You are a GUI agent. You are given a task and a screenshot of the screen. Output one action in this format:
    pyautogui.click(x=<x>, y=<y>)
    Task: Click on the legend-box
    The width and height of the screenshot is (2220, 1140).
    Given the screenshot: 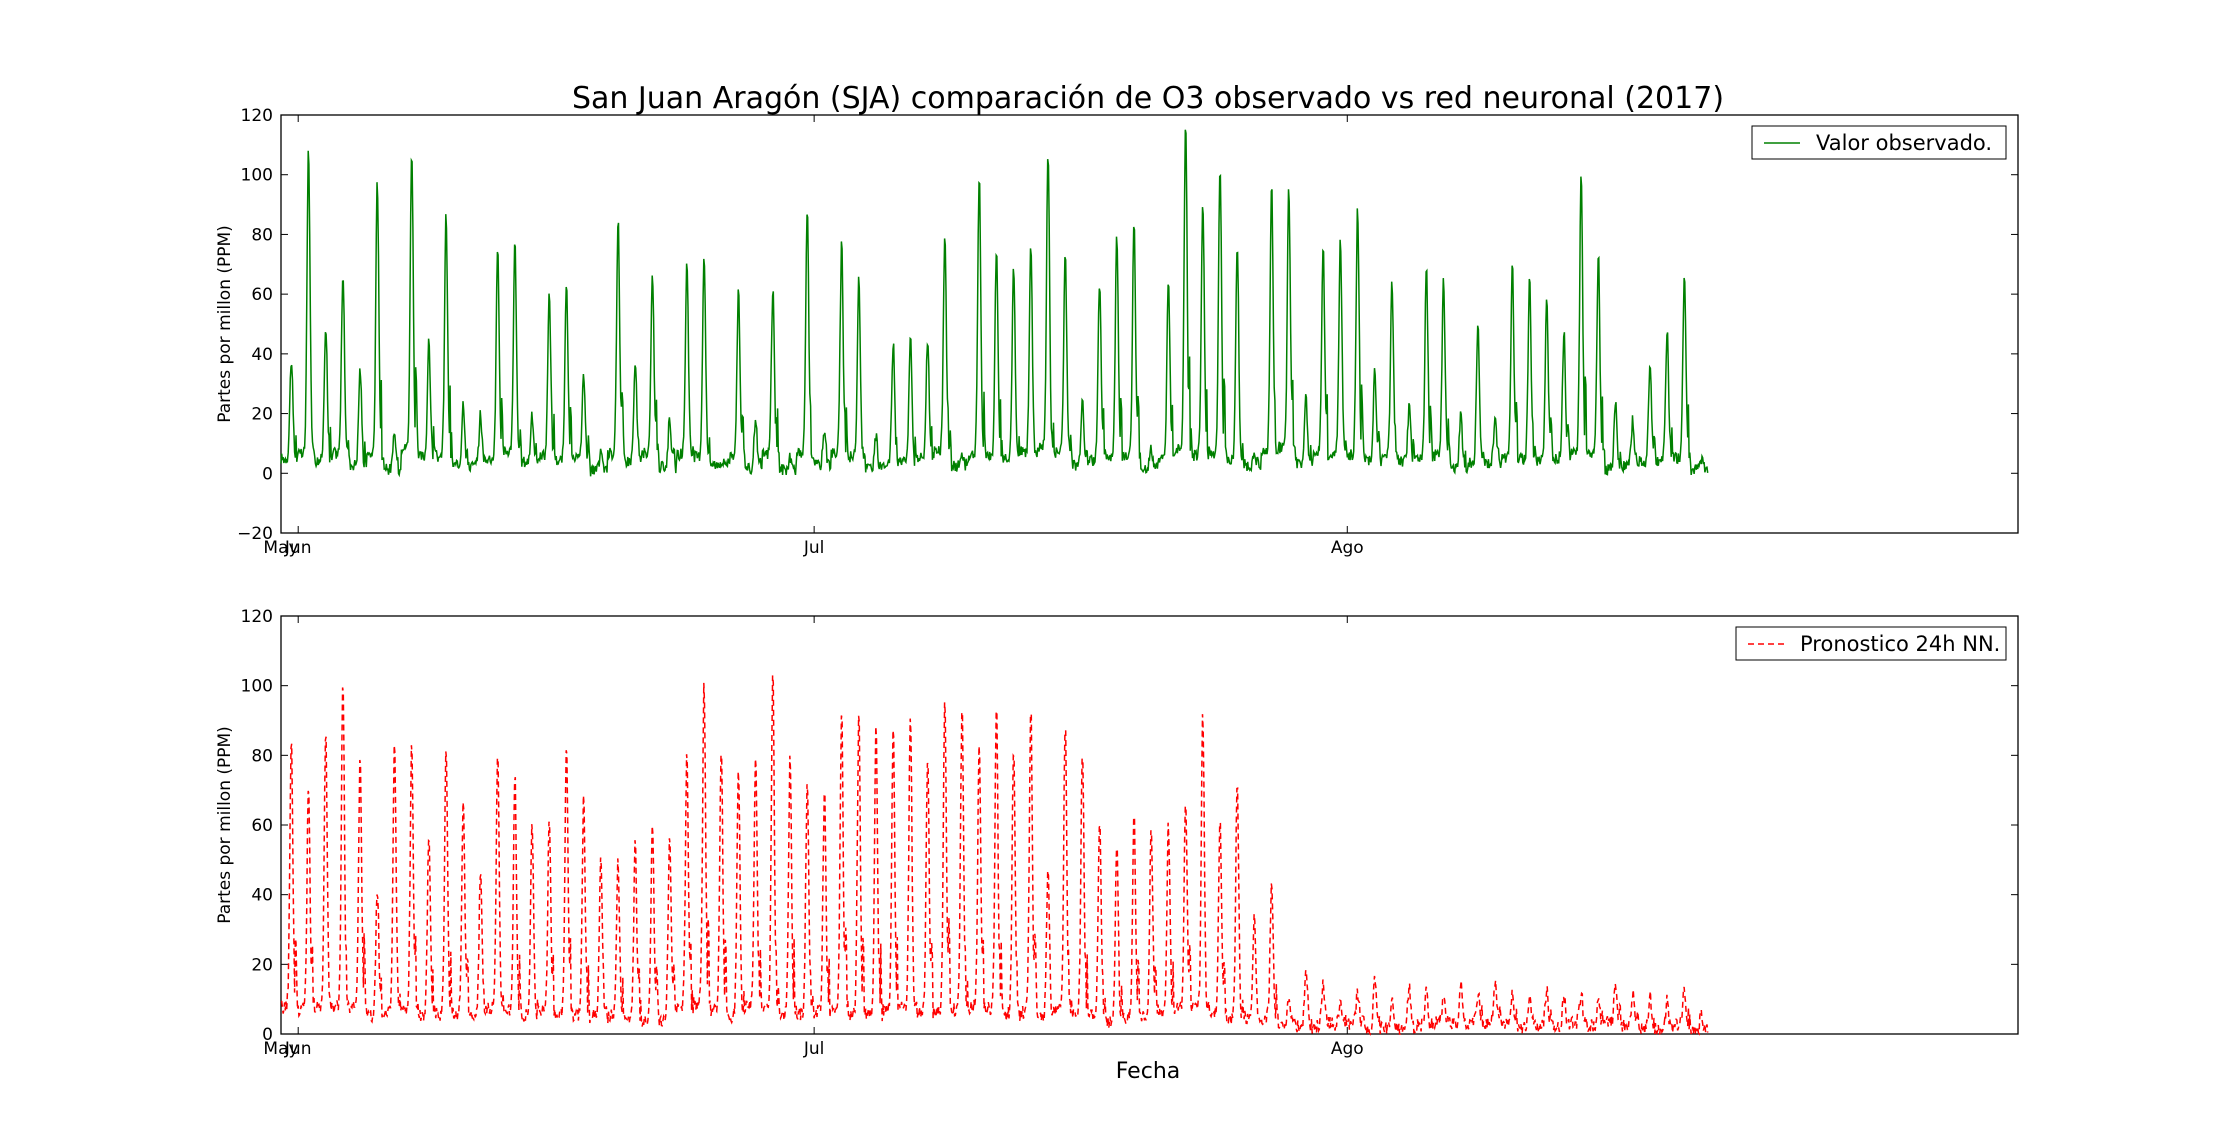 What is the action you would take?
    pyautogui.click(x=1879, y=142)
    